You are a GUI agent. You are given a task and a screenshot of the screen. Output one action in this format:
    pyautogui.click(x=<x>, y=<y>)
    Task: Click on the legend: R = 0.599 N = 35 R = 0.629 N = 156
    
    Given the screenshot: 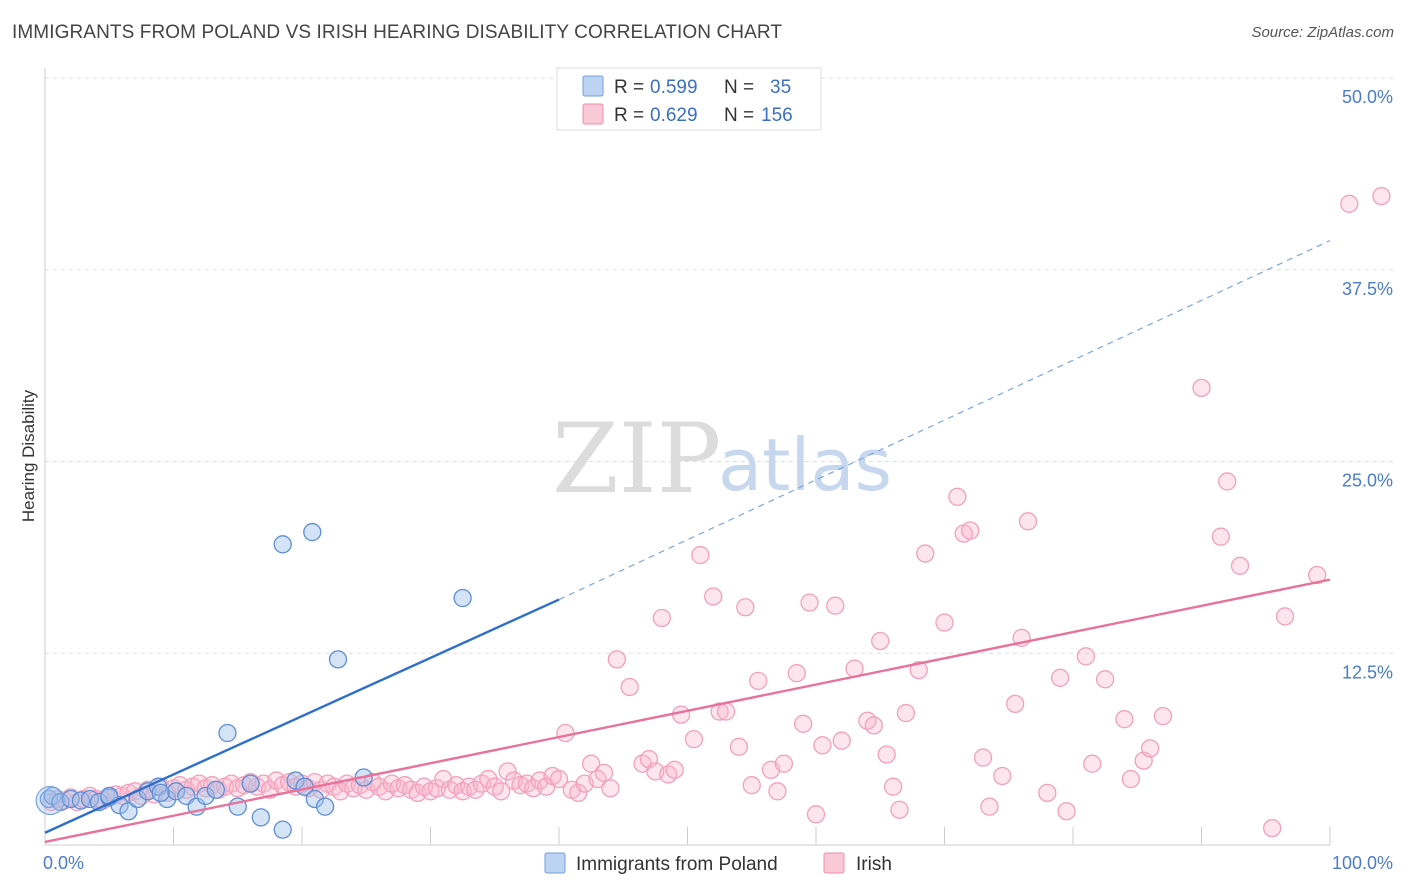 What is the action you would take?
    pyautogui.click(x=689, y=99)
    